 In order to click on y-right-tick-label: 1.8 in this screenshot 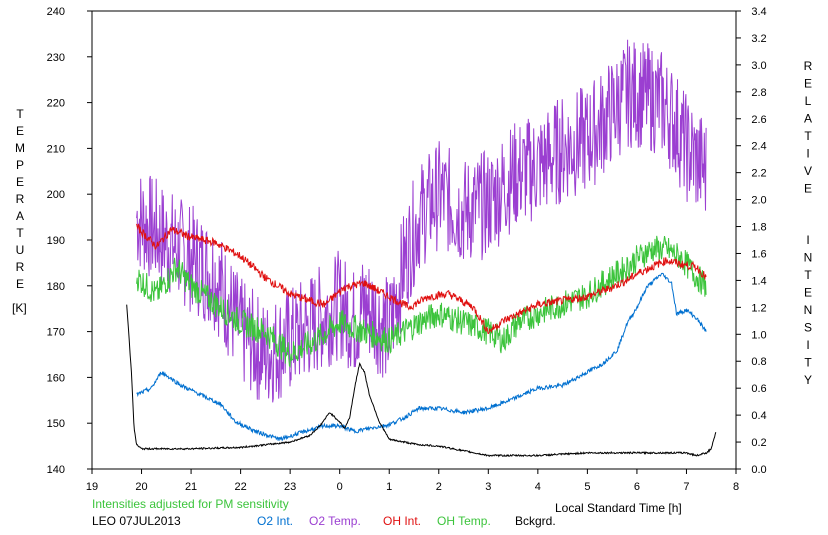, I will do `click(758, 228)`.